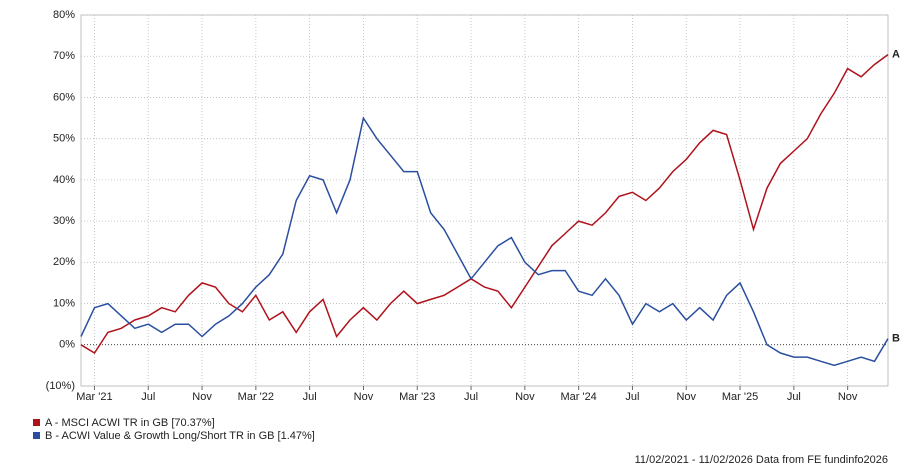 The height and width of the screenshot is (467, 900). What do you see at coordinates (896, 54) in the screenshot?
I see `end-label: A` at bounding box center [896, 54].